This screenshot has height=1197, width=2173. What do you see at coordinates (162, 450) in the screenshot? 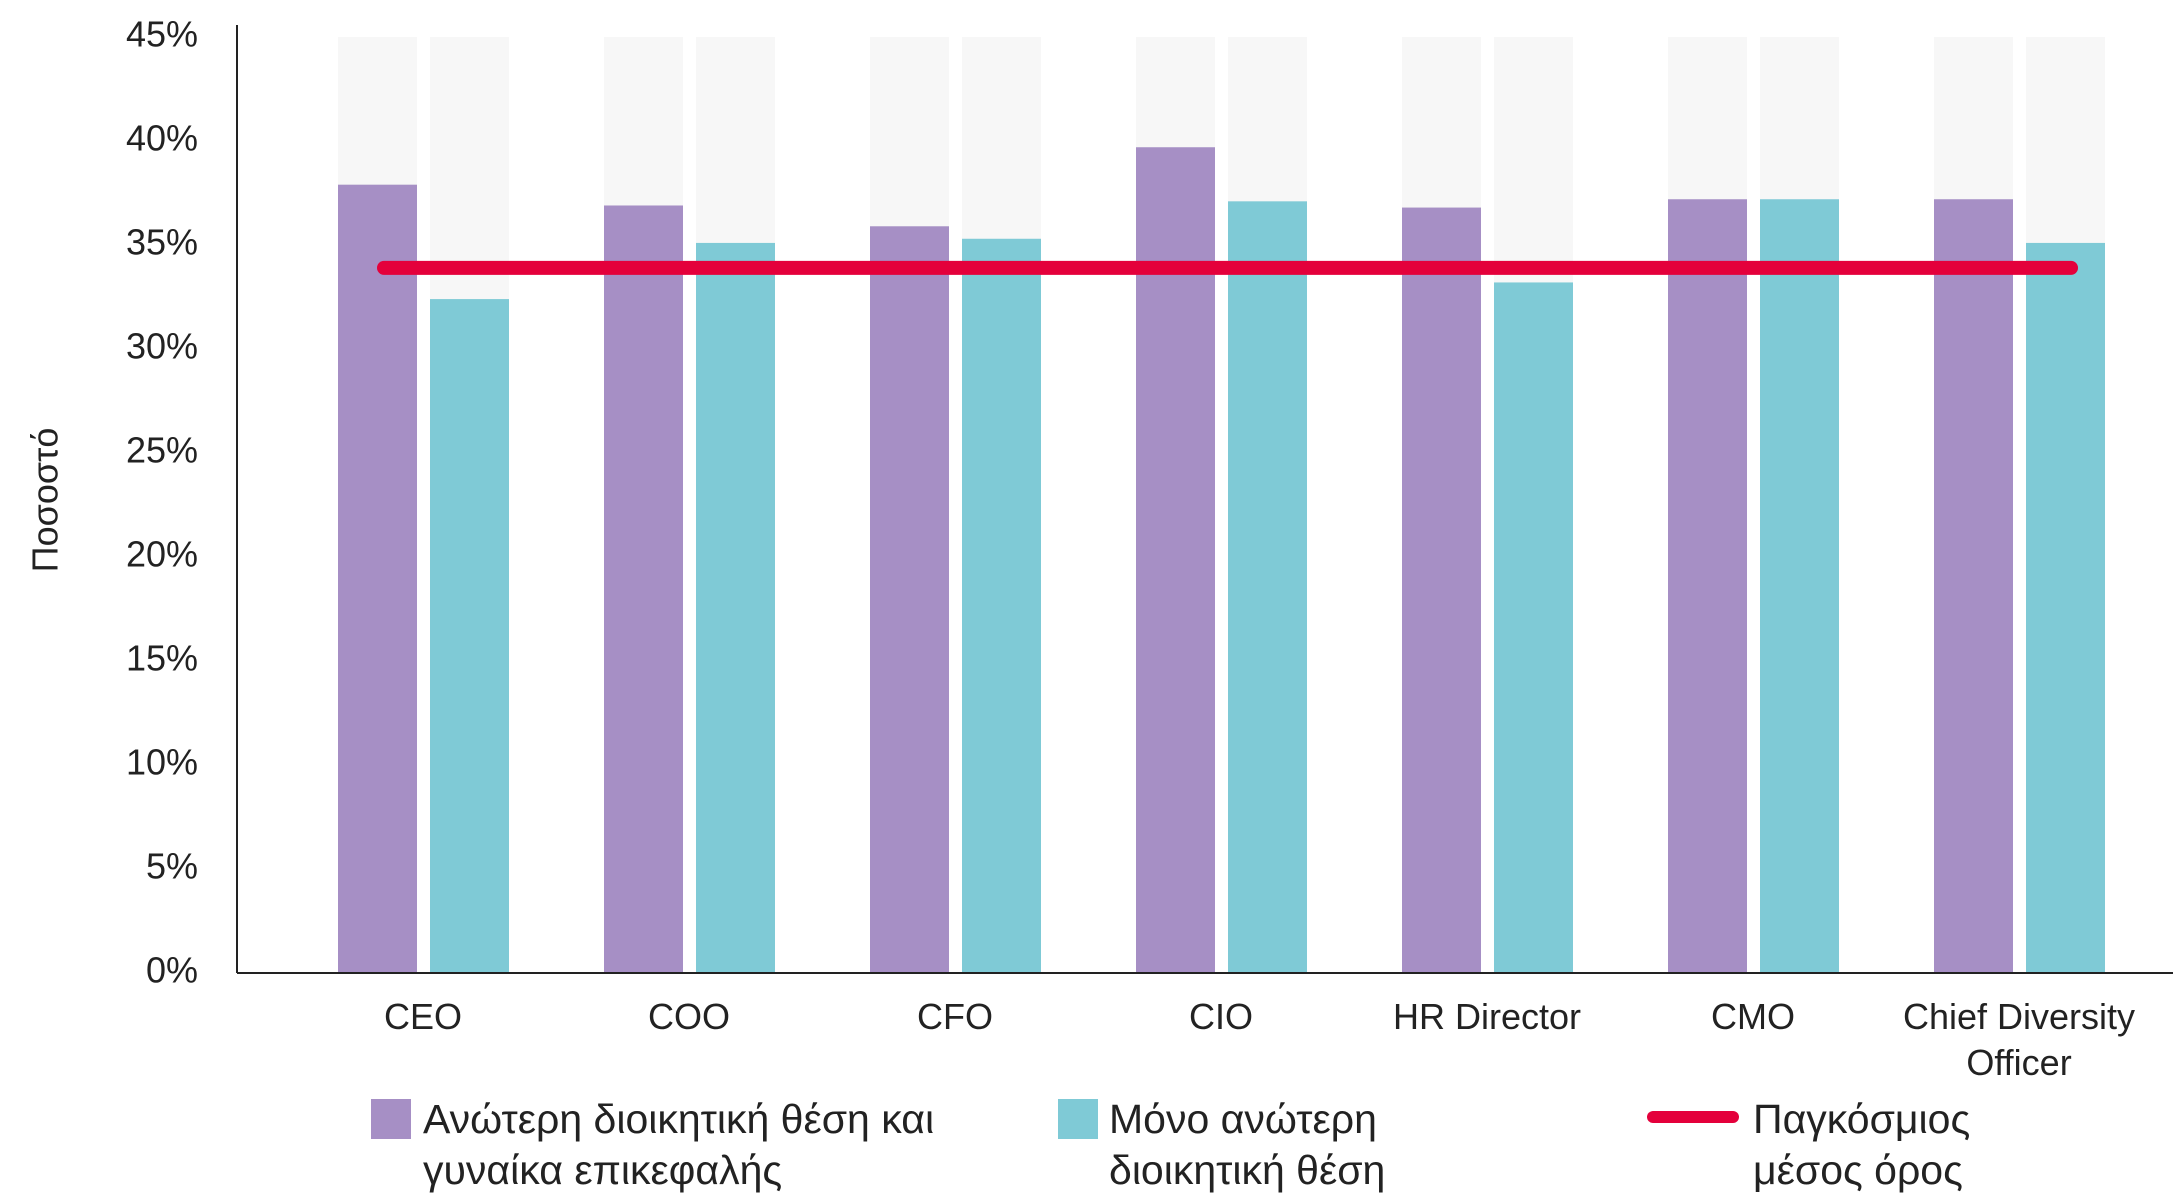
I see `y-tick-label: 25%` at bounding box center [162, 450].